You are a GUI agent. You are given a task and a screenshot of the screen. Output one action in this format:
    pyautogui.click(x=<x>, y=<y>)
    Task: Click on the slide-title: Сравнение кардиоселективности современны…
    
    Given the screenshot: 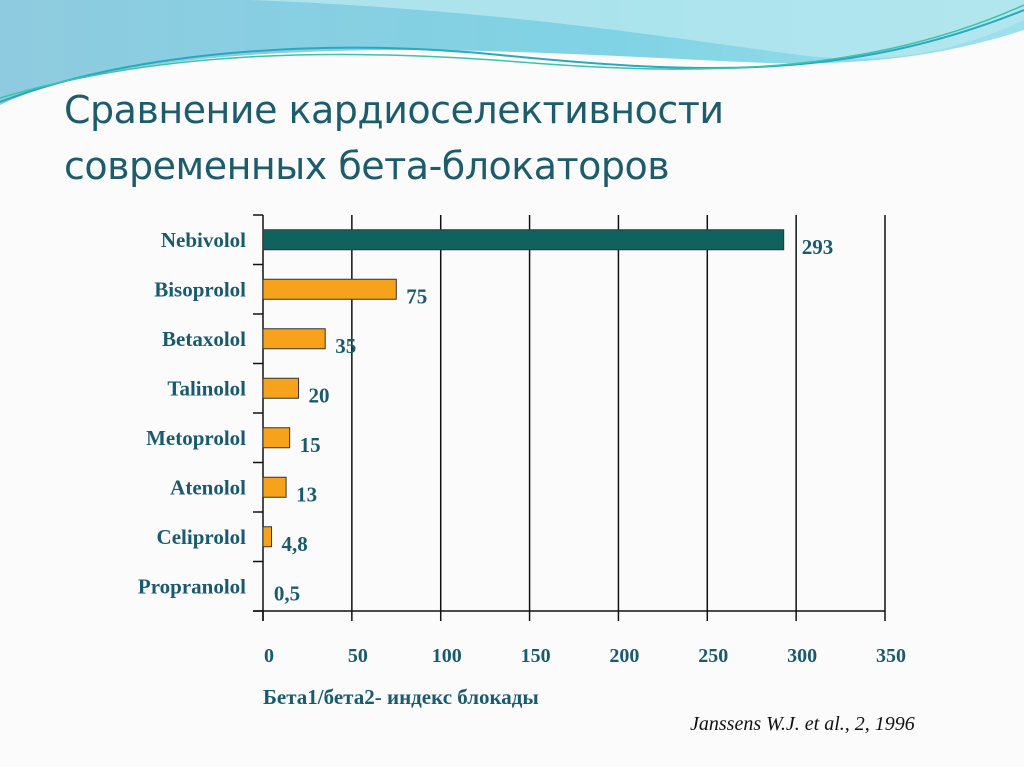 What is the action you would take?
    pyautogui.click(x=394, y=138)
    